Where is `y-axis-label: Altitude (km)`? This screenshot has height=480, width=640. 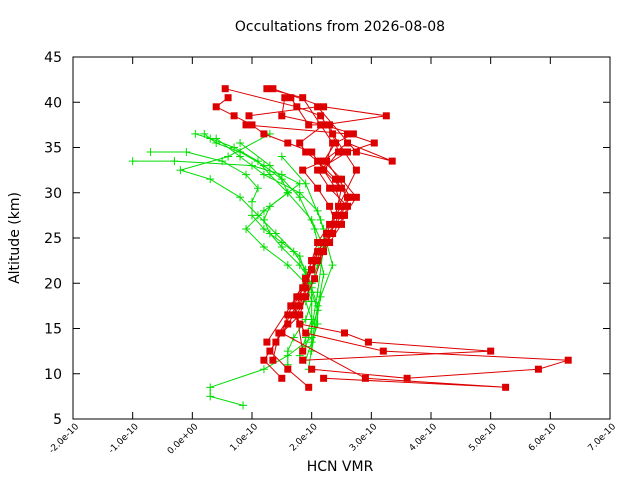 y-axis-label: Altitude (km) is located at coordinates (15, 238).